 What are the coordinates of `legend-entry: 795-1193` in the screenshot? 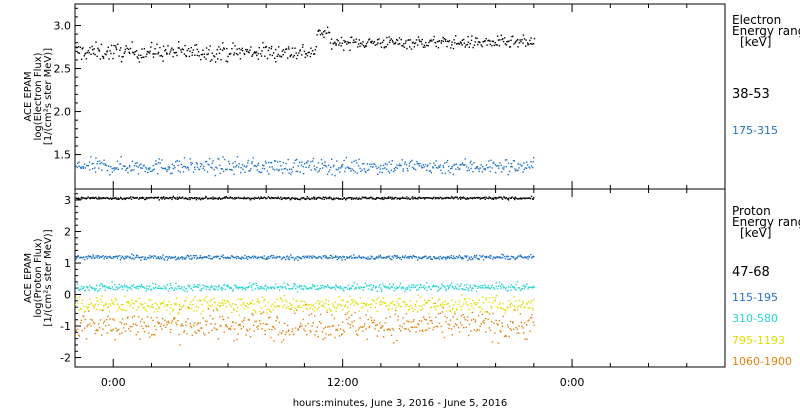 It's located at (758, 340).